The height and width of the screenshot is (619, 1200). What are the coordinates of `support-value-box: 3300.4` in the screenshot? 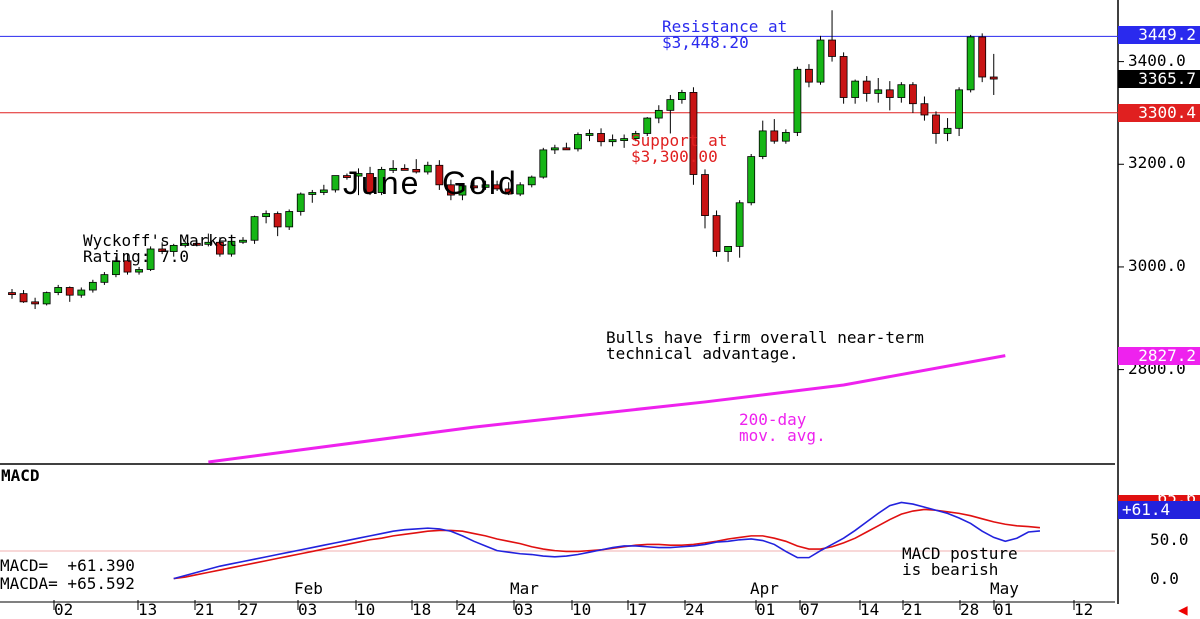 It's located at (1159, 112).